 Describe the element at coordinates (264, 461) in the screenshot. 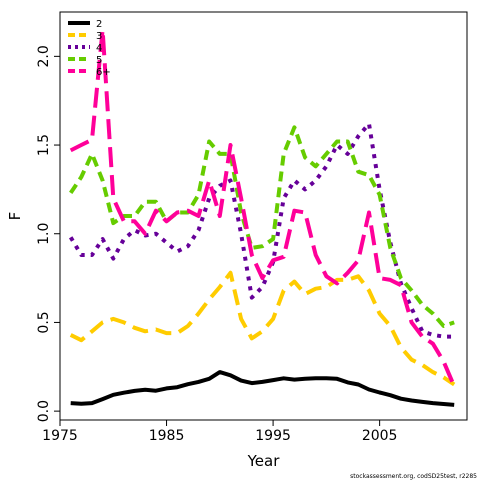

I see `x-axis-title: Year` at that location.